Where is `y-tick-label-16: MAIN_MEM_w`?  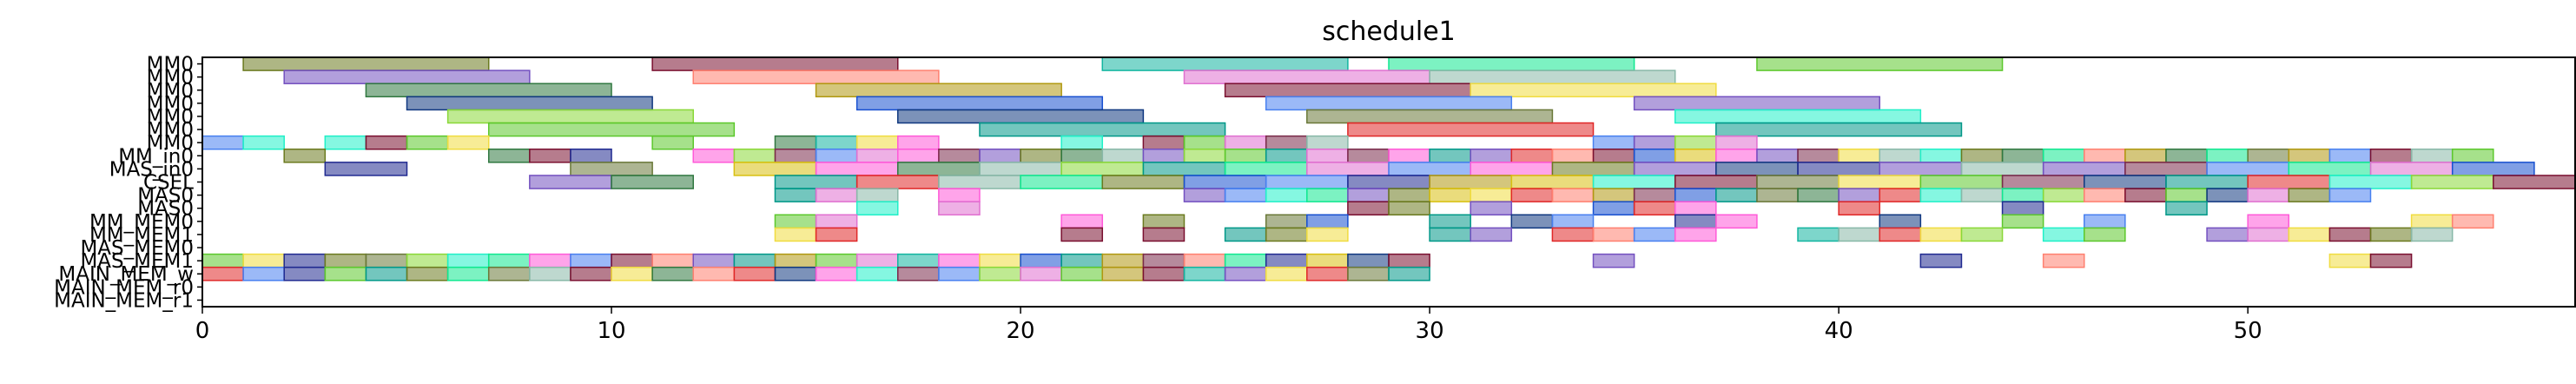
y-tick-label-16: MAIN_MEM_w is located at coordinates (126, 274).